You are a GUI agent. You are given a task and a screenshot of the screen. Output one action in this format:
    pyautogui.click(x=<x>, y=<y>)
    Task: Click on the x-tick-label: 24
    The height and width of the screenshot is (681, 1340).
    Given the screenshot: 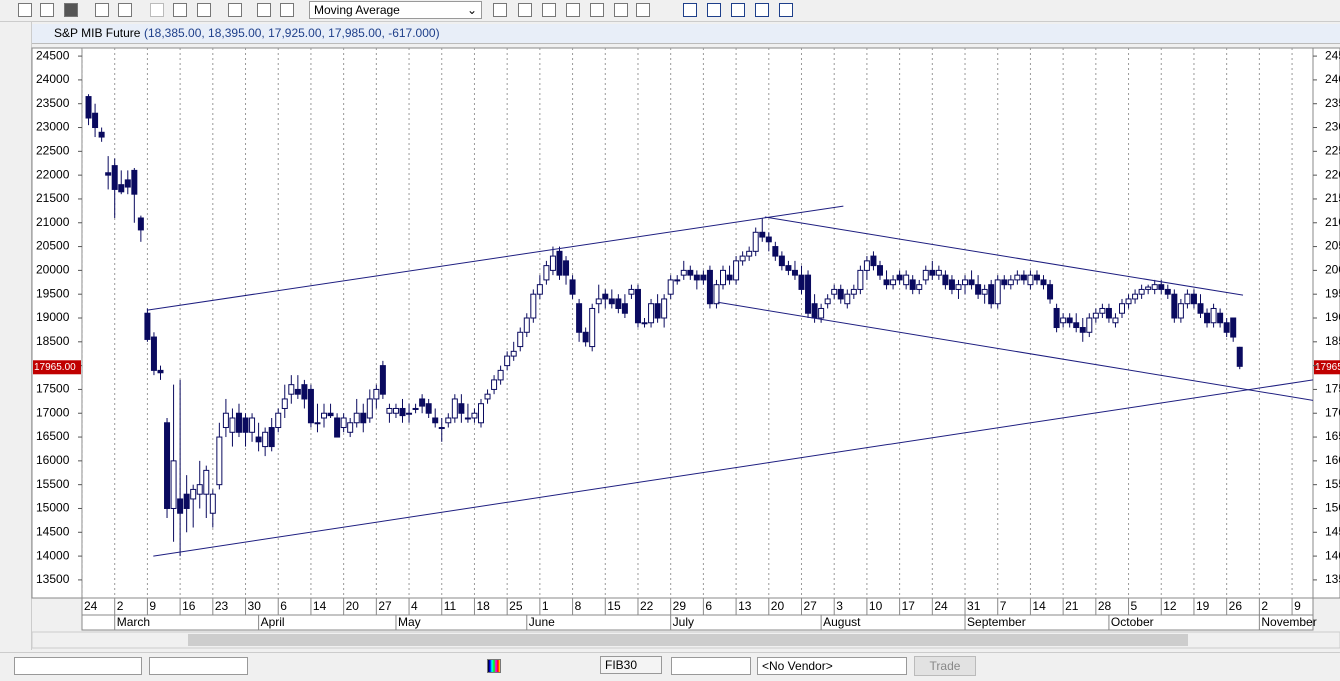 What is the action you would take?
    pyautogui.click(x=941, y=606)
    